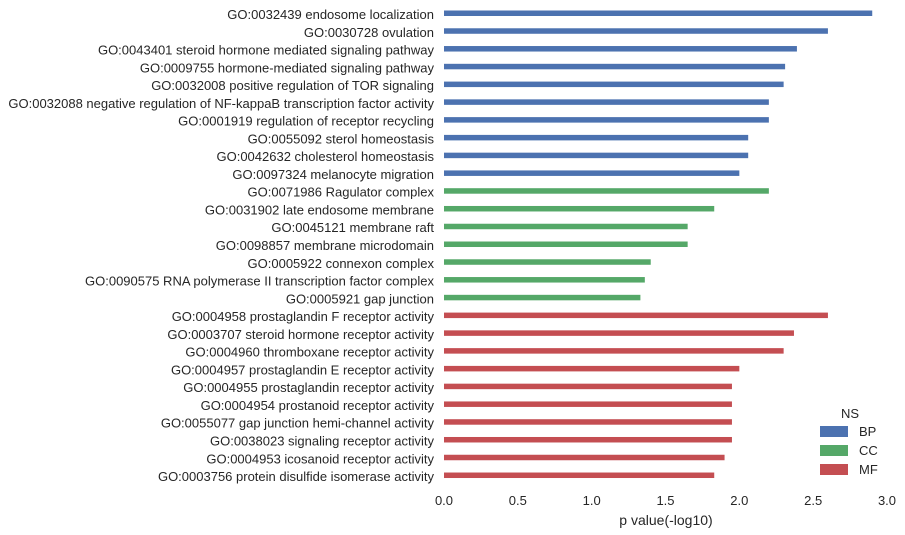 This screenshot has height=535, width=905. What do you see at coordinates (887, 500) in the screenshot?
I see `x-tick-label: 3.0` at bounding box center [887, 500].